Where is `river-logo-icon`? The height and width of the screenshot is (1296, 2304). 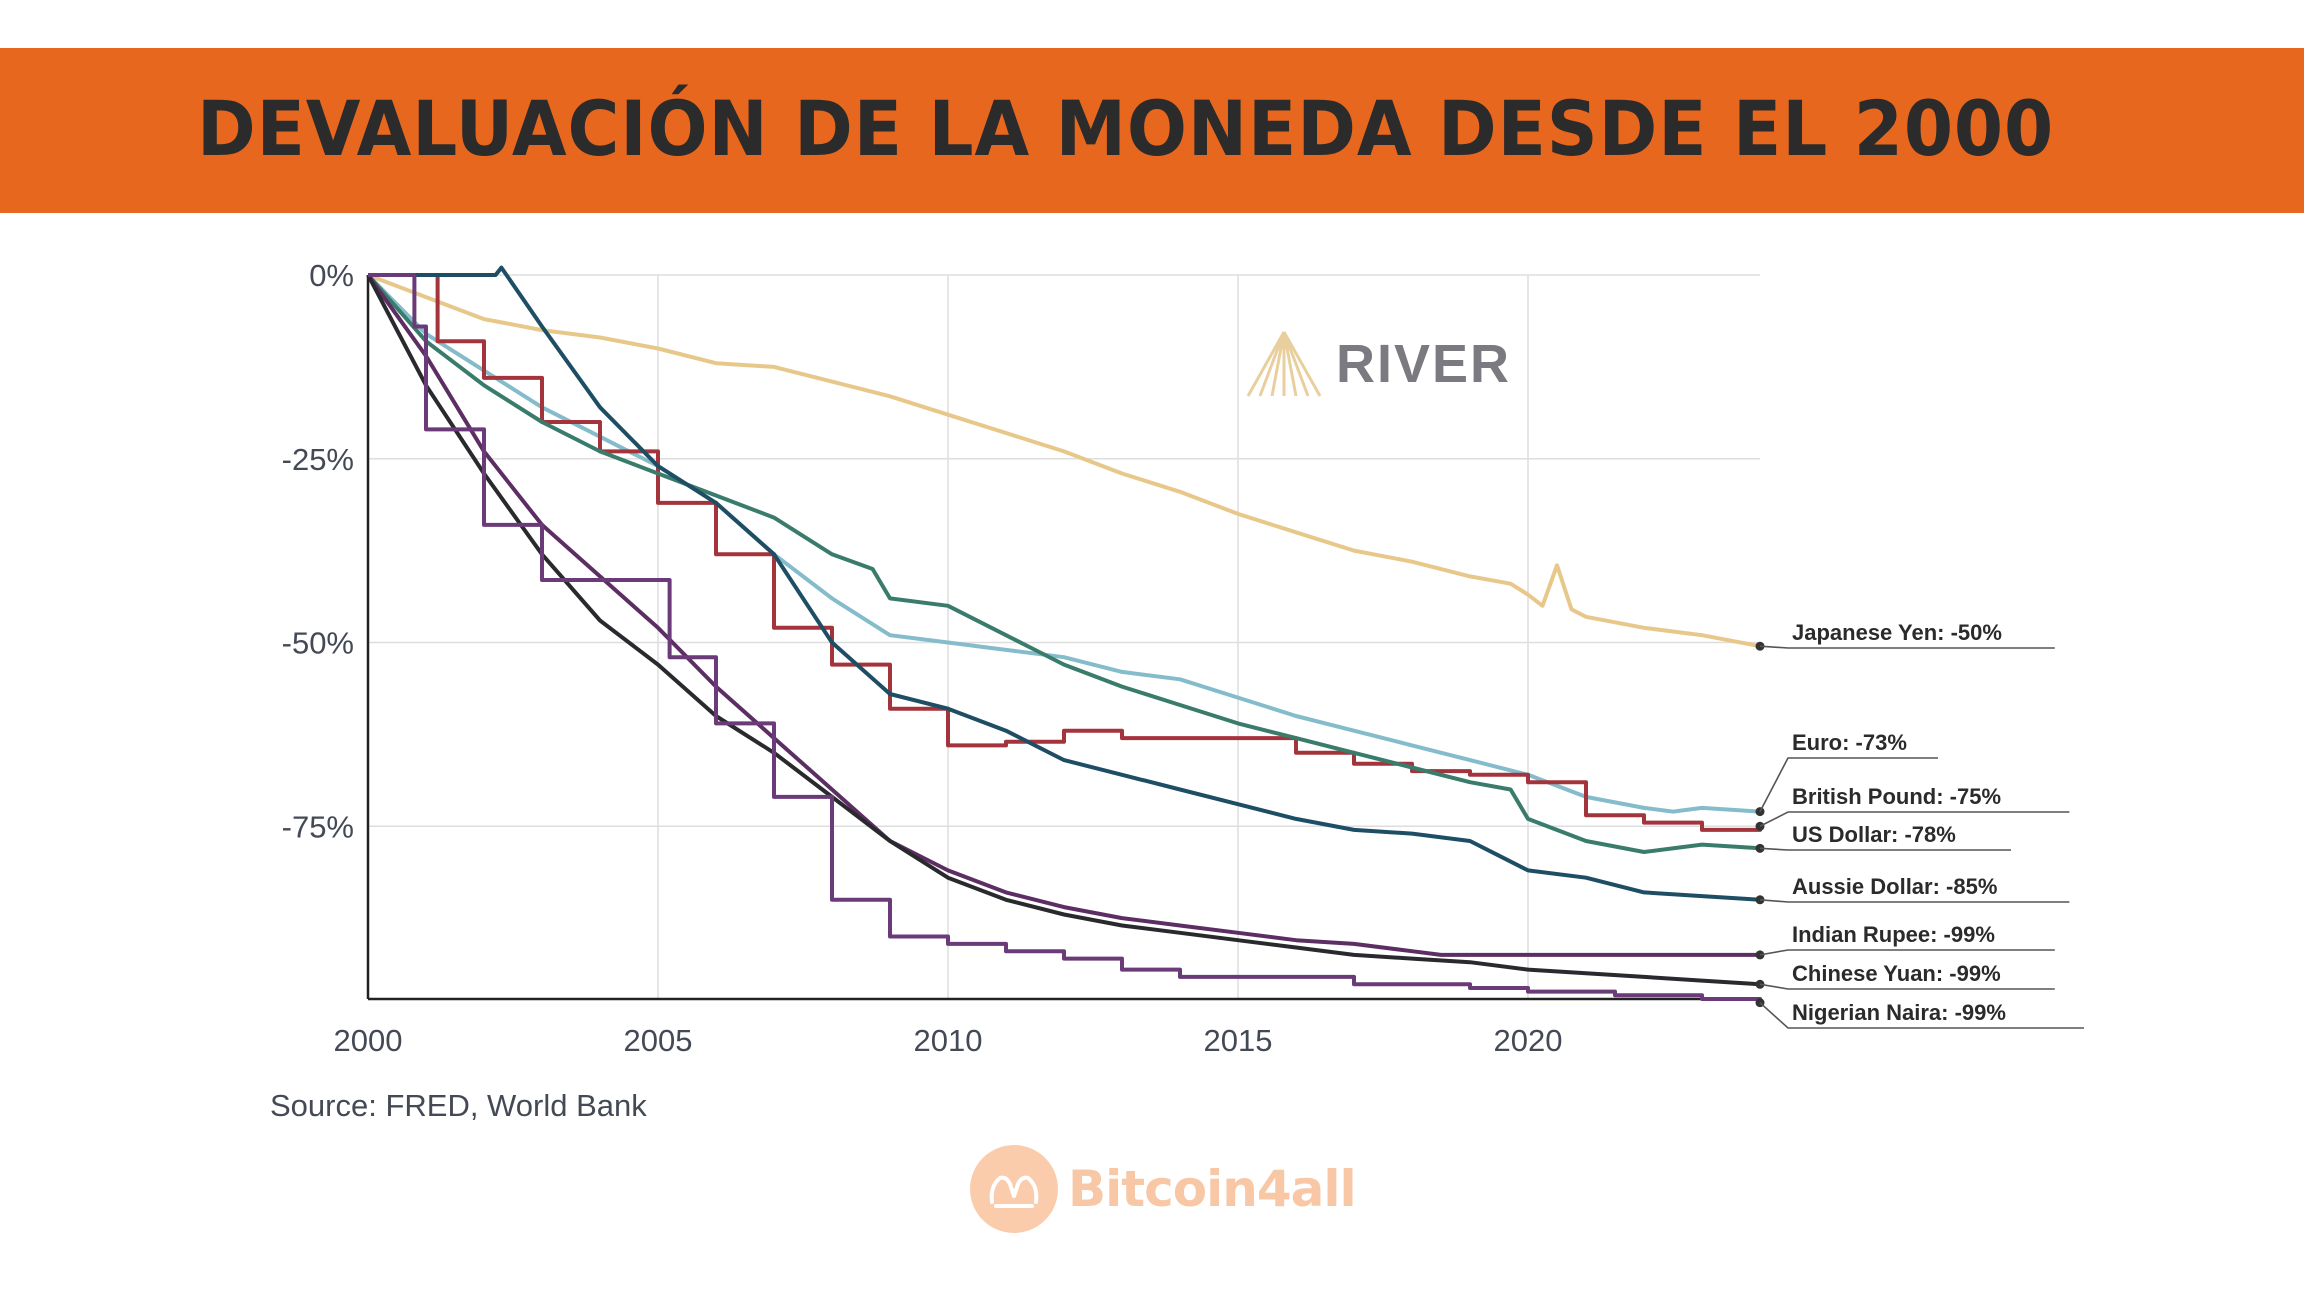 river-logo-icon is located at coordinates (1284, 364).